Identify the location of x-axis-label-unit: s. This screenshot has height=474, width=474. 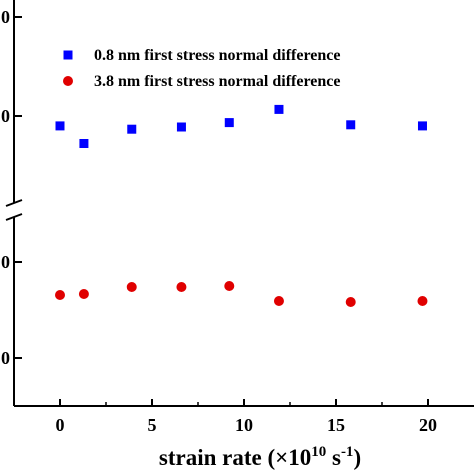
(333, 457).